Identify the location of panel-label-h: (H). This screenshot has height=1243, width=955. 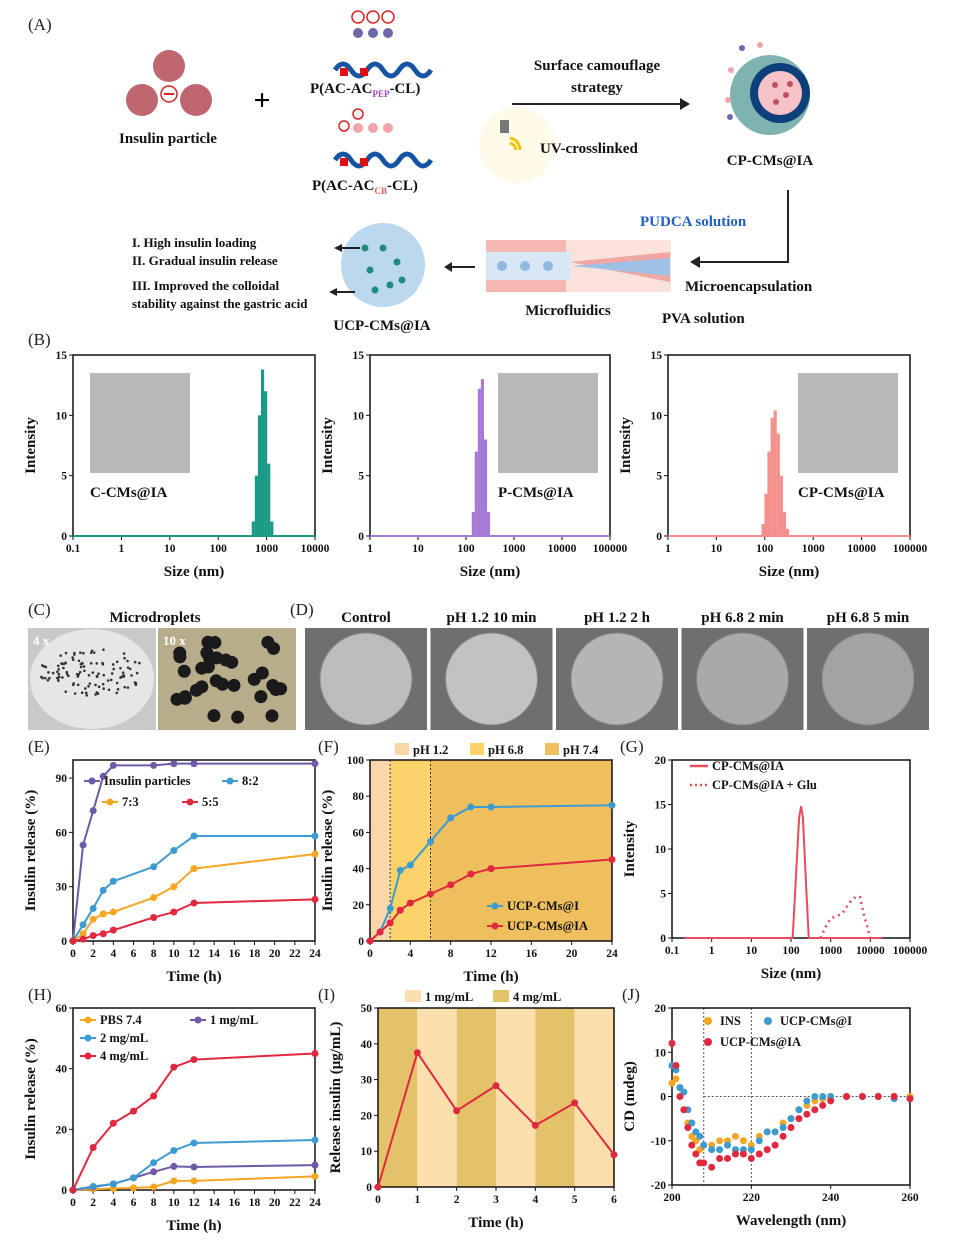
(40, 994).